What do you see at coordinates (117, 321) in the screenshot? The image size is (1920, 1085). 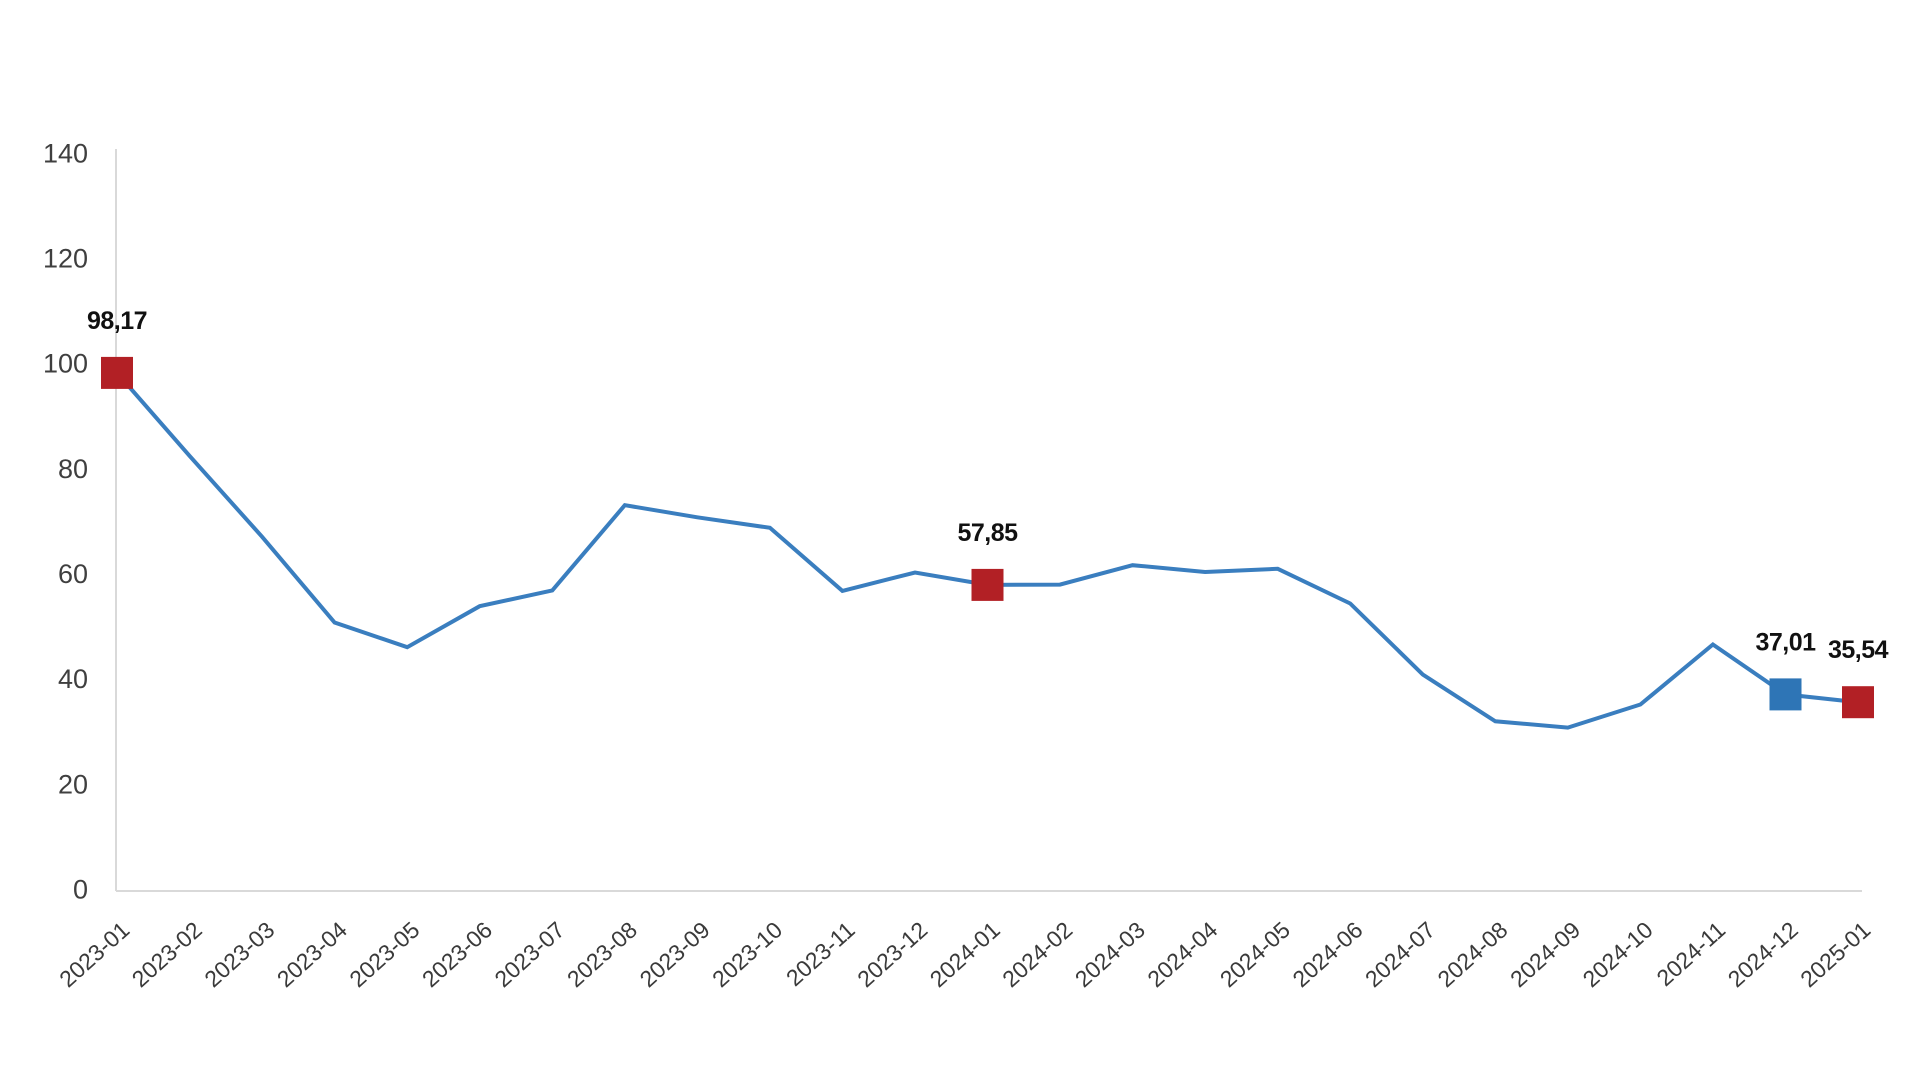 I see `data-label-2023-01: 98,17` at bounding box center [117, 321].